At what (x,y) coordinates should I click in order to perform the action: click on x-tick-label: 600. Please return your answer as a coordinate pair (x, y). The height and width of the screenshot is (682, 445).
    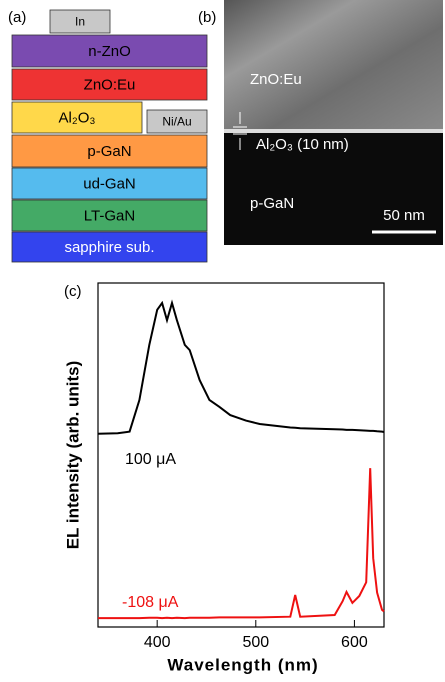
    Looking at the image, I should click on (354, 642).